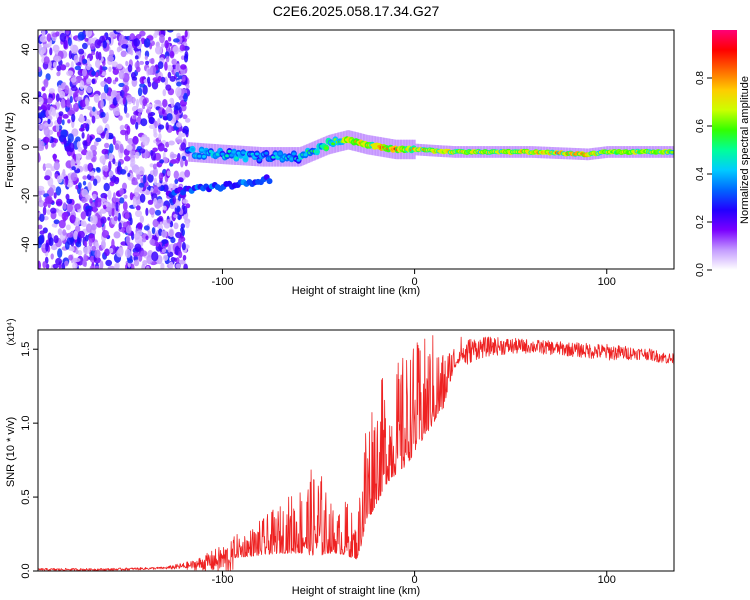  What do you see at coordinates (26, 98) in the screenshot?
I see `y-tick-label: 20` at bounding box center [26, 98].